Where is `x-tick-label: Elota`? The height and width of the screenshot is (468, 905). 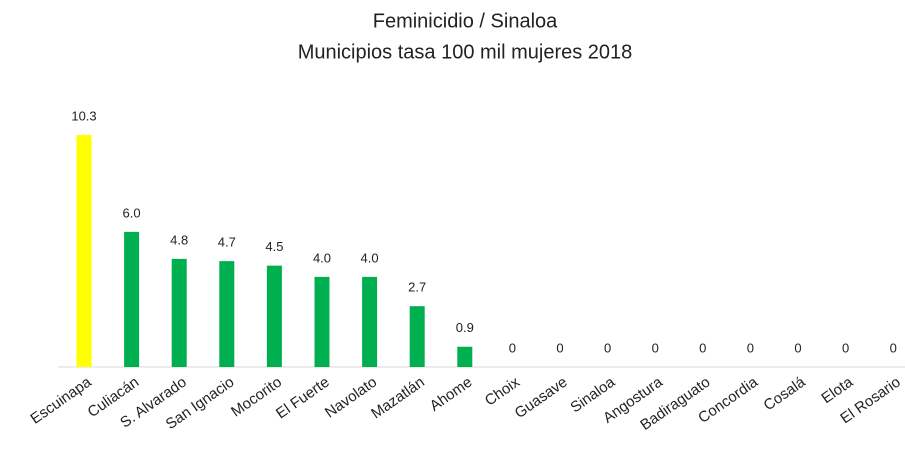
x-tick-label: Elota is located at coordinates (837, 390).